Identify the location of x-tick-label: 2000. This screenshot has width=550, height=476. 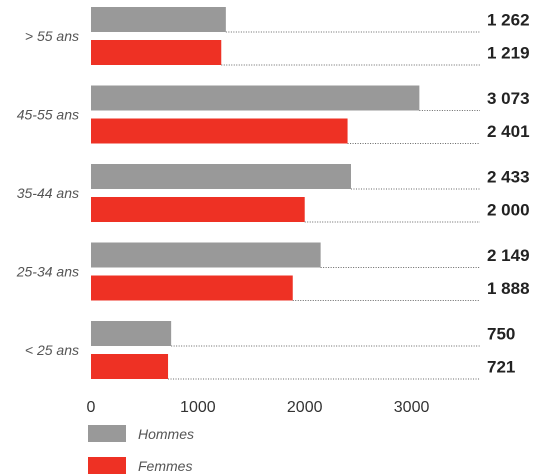
(305, 407).